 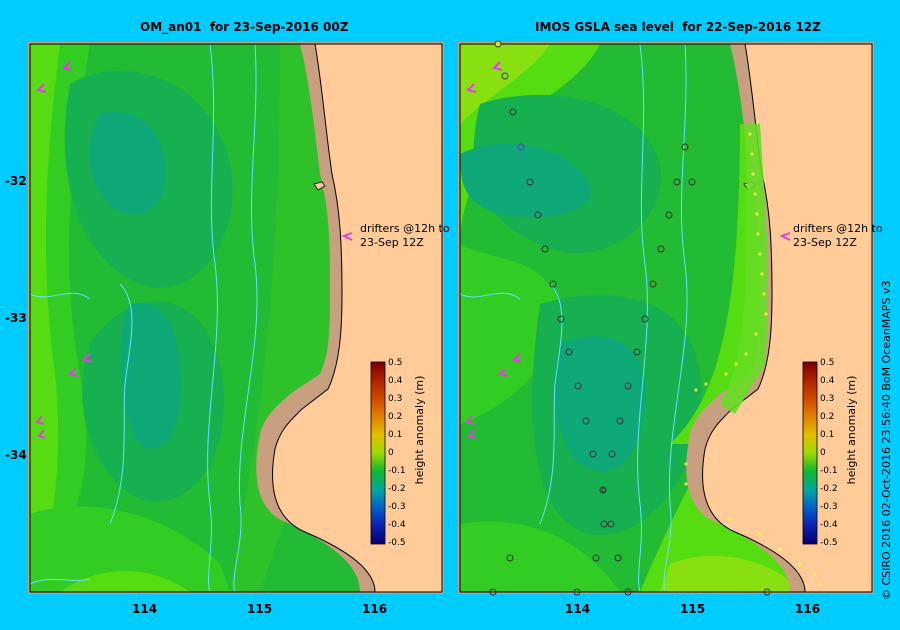 What do you see at coordinates (397, 471) in the screenshot?
I see `cb-left-label: -0.1` at bounding box center [397, 471].